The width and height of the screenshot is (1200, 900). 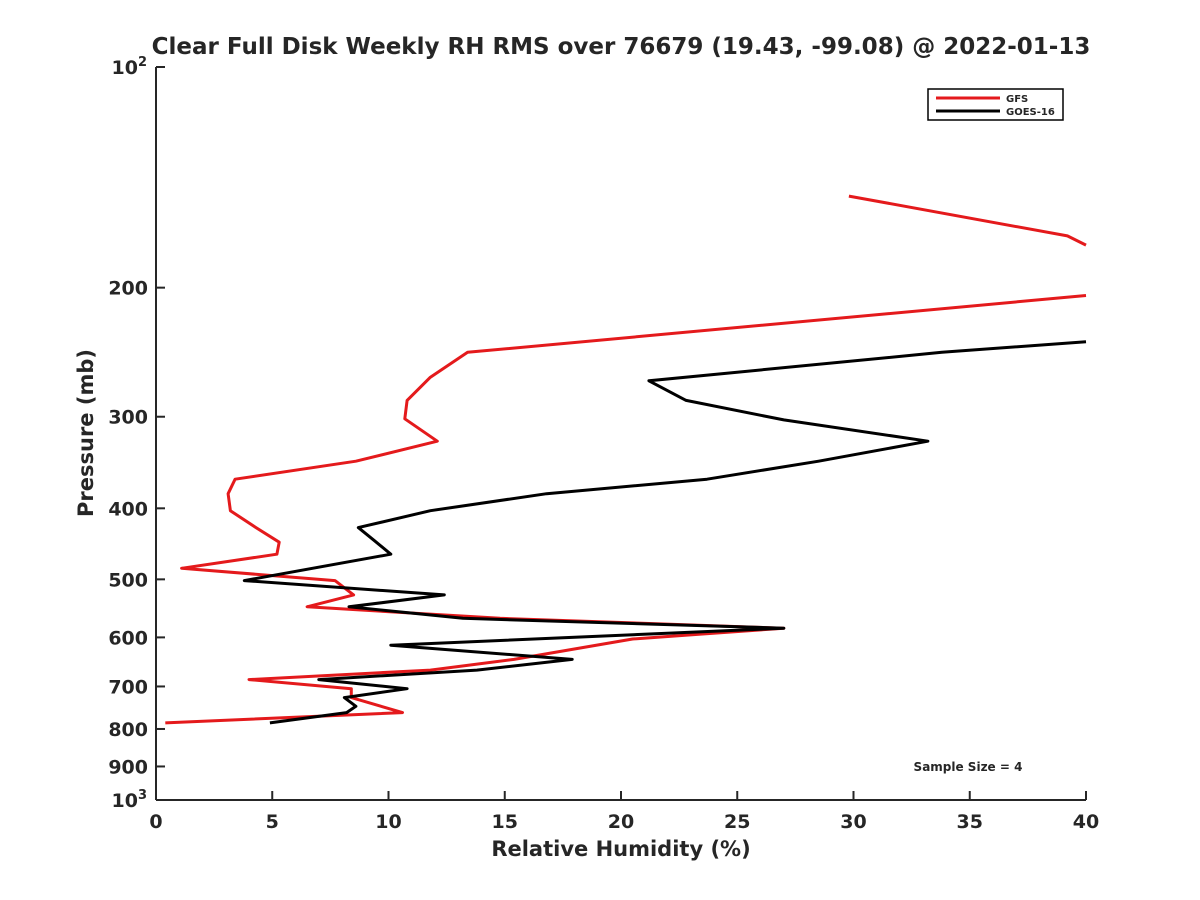 What do you see at coordinates (620, 849) in the screenshot?
I see `x-axis-label: Relative Humidity (%)` at bounding box center [620, 849].